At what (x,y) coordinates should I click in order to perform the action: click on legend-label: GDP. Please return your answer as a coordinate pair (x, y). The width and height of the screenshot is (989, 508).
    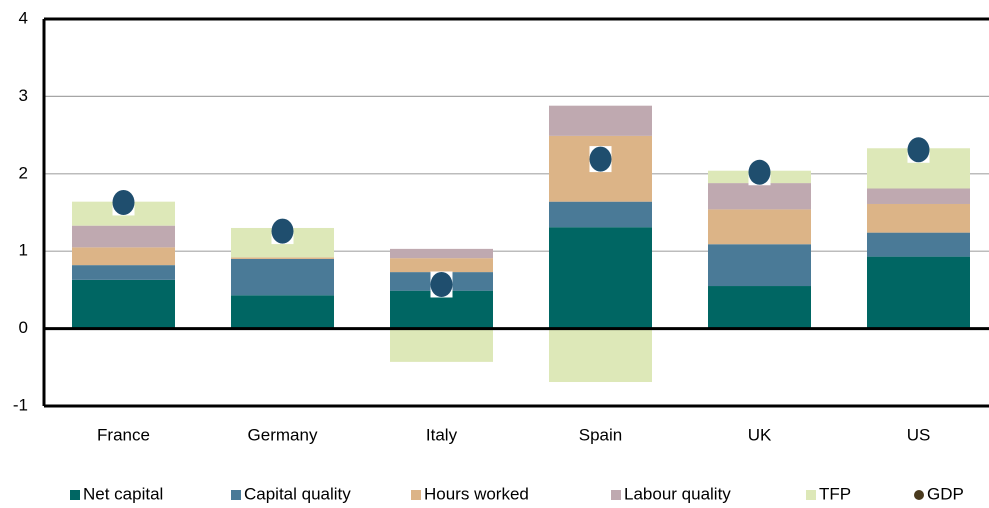
    Looking at the image, I should click on (945, 493).